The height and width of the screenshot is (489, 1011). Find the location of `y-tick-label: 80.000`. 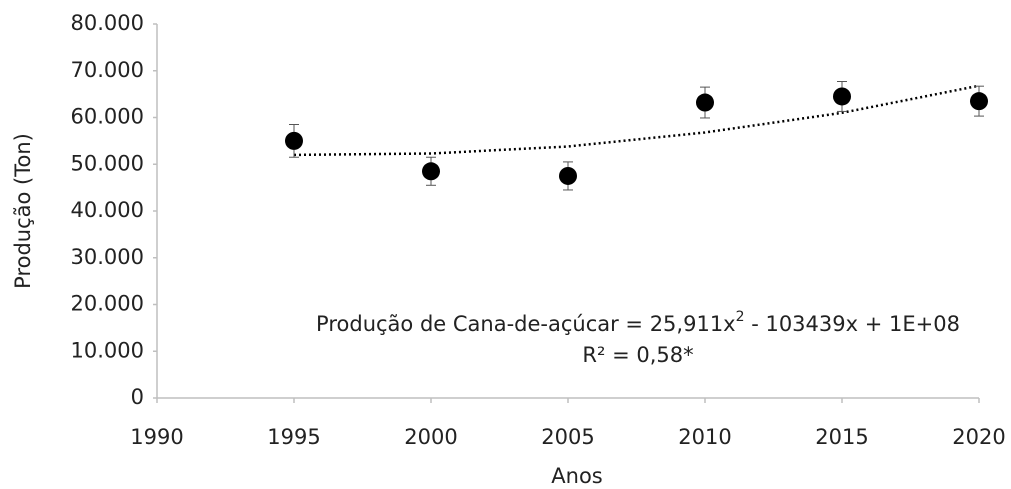

y-tick-label: 80.000 is located at coordinates (107, 23).